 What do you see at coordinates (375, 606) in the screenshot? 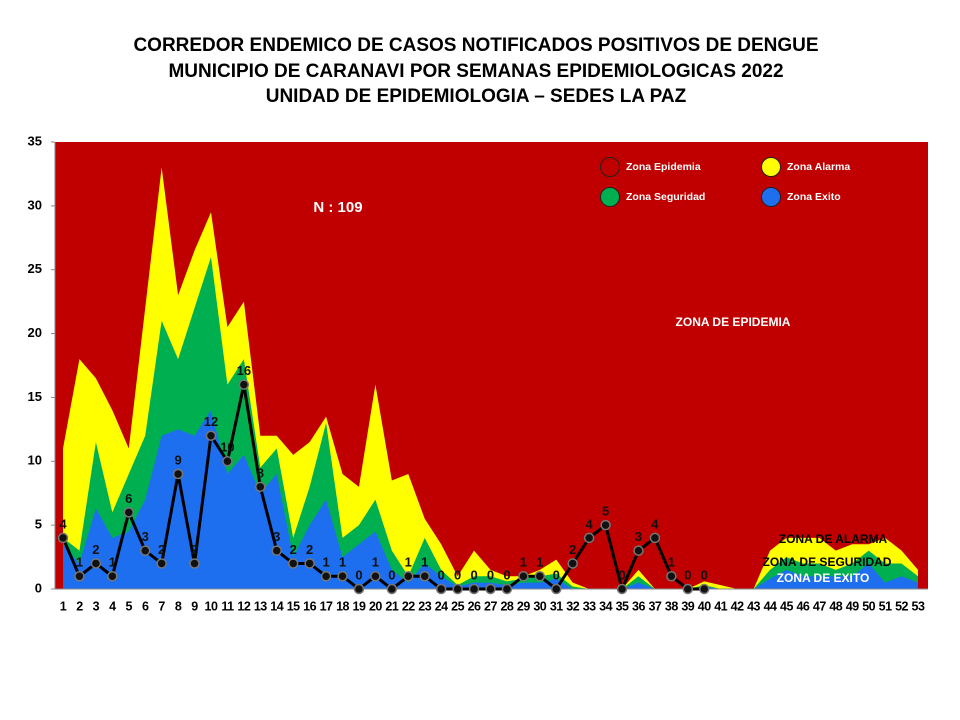
I see `x-tick-label: 20` at bounding box center [375, 606].